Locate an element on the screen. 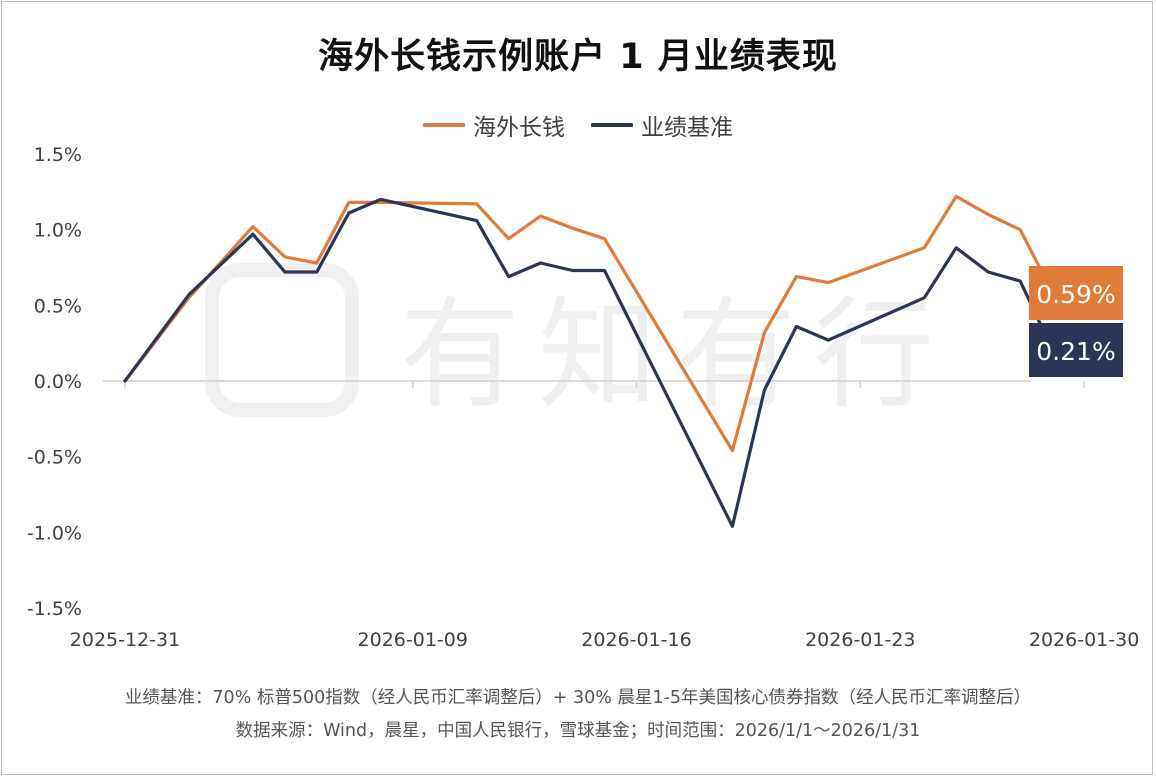  legend-label-benchmark: 业绩基准 is located at coordinates (687, 128).